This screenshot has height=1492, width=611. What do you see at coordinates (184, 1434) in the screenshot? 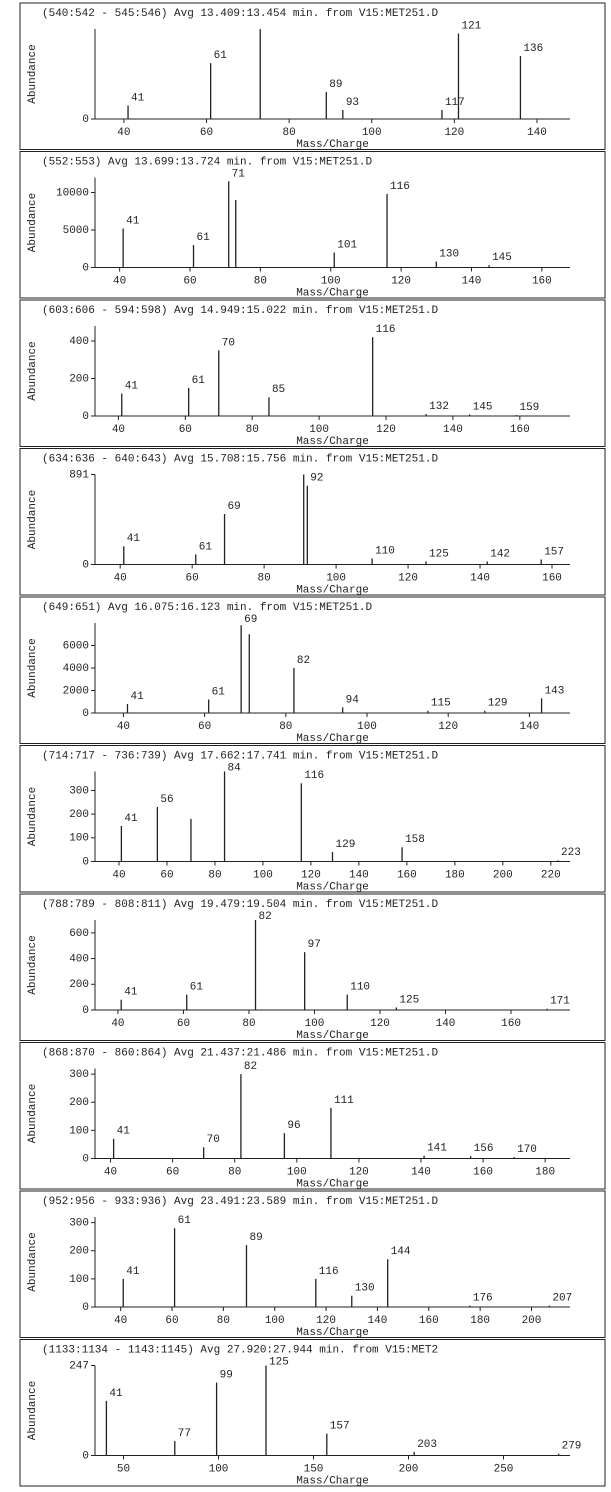
I see `peak-label: 77` at bounding box center [184, 1434].